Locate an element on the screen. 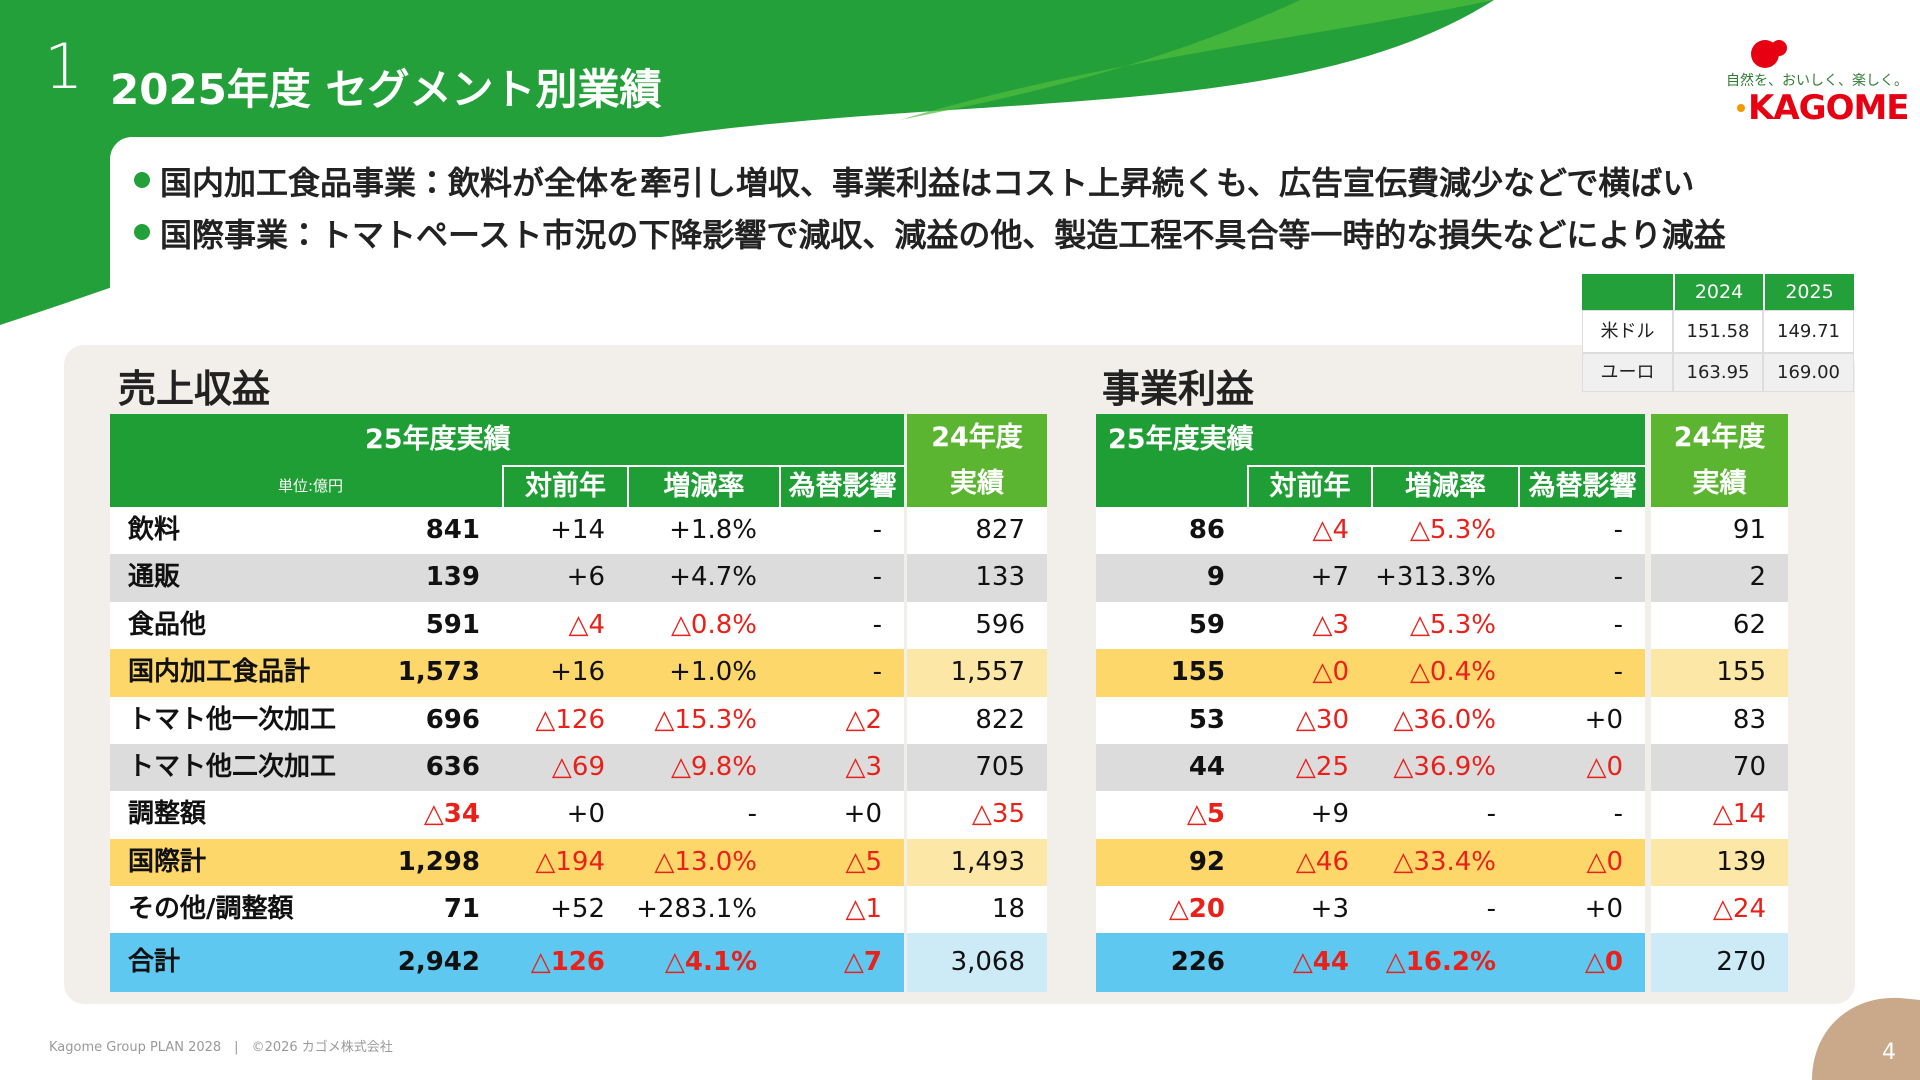 The image size is (1920, 1080). cell: △34 is located at coordinates (451, 814).